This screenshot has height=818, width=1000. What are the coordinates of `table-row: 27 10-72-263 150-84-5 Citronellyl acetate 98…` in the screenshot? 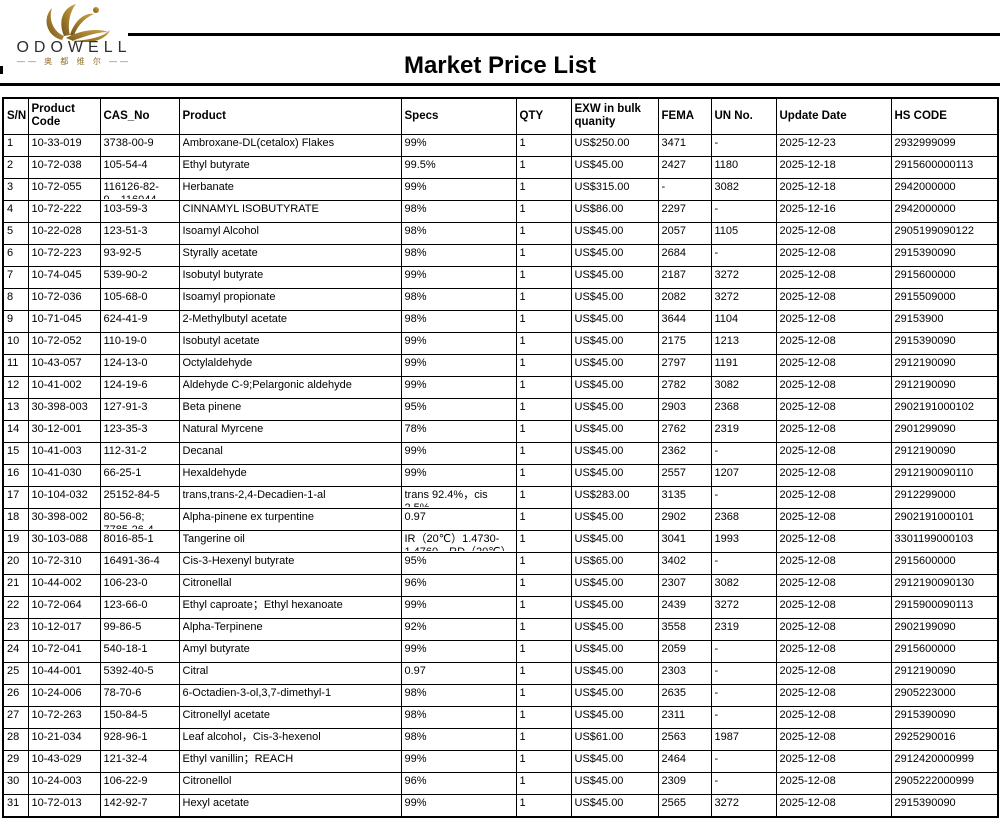 It's located at (500, 717).